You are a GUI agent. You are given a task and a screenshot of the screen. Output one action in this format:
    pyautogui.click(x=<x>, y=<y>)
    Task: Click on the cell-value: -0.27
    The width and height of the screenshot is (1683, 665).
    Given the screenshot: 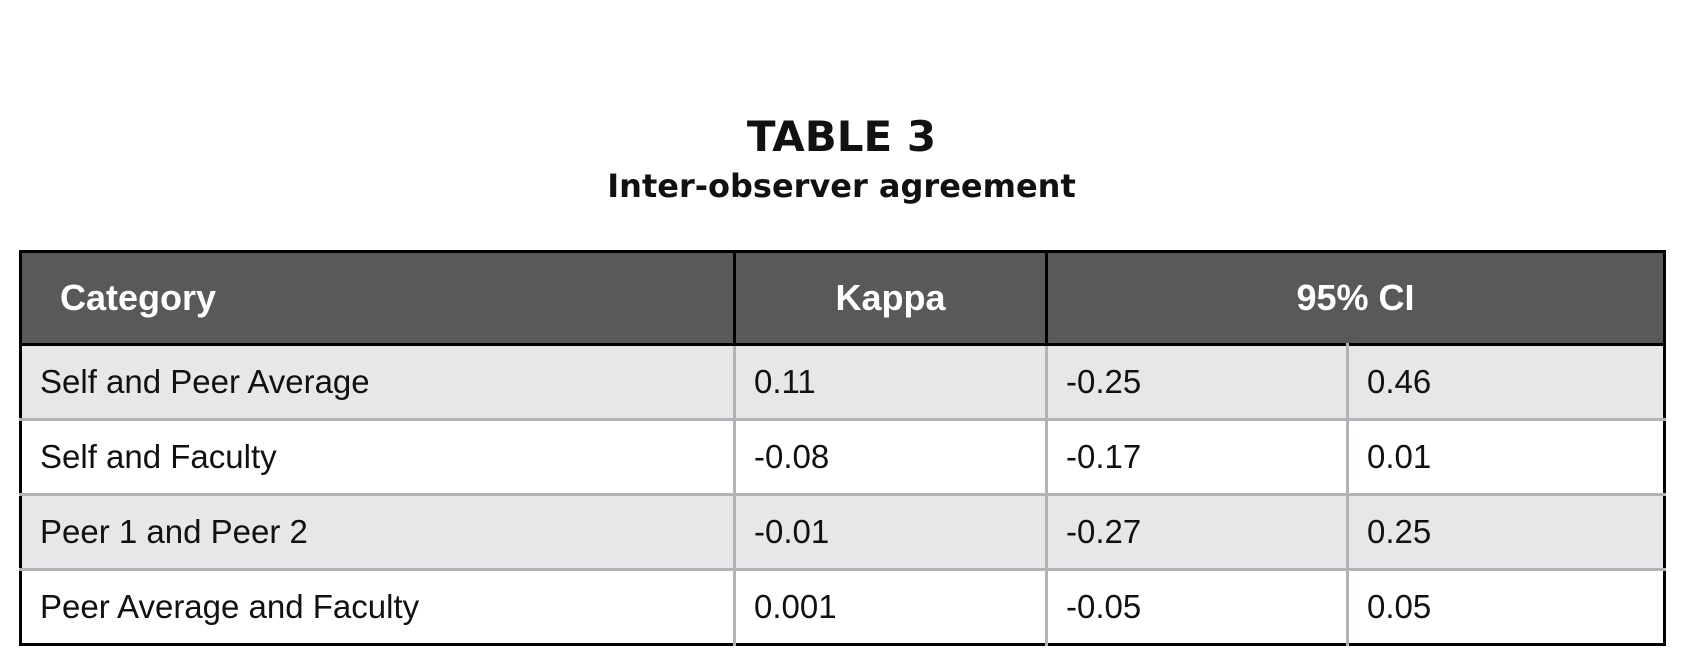 What is the action you would take?
    pyautogui.click(x=1197, y=532)
    